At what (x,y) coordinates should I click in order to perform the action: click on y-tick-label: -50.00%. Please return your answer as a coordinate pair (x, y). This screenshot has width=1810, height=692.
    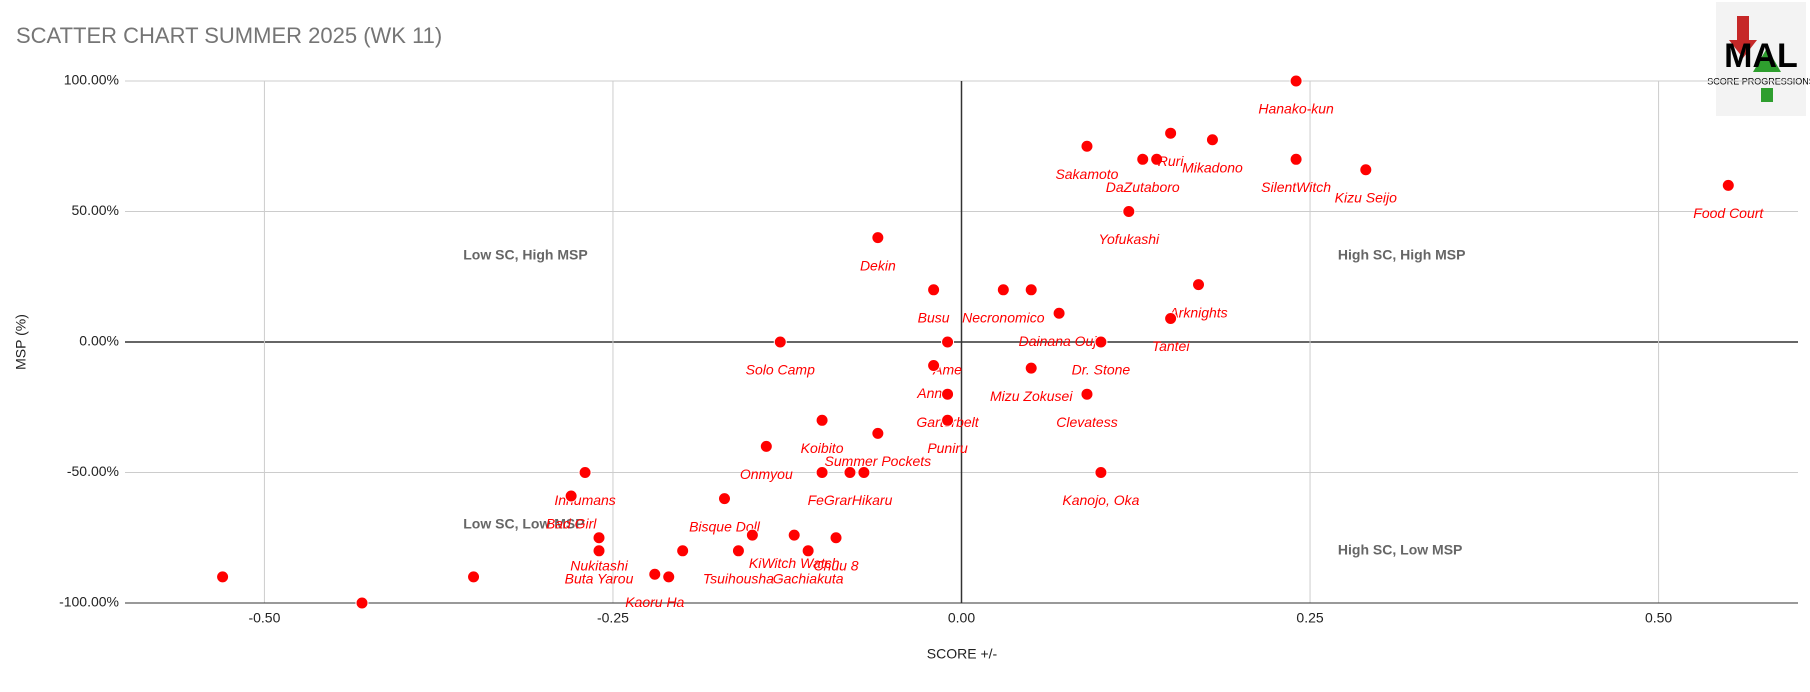
    Looking at the image, I should click on (93, 471).